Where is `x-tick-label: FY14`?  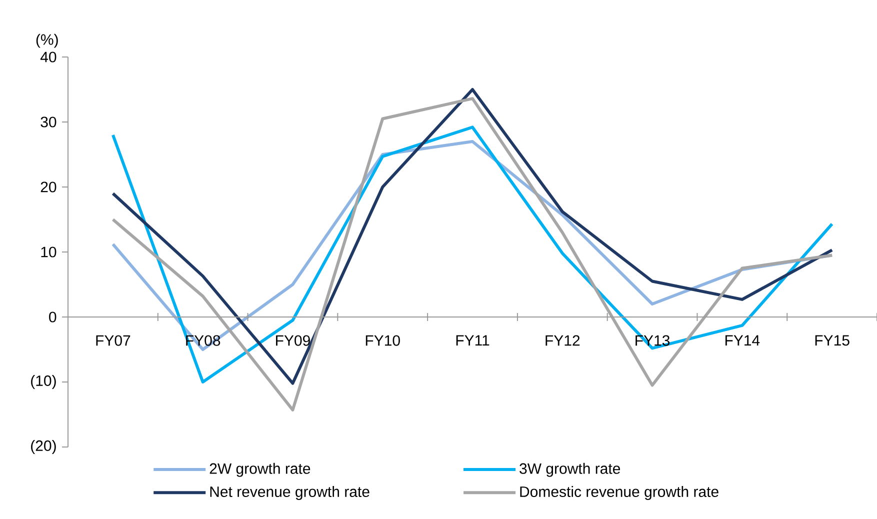
x-tick-label: FY14 is located at coordinates (742, 340).